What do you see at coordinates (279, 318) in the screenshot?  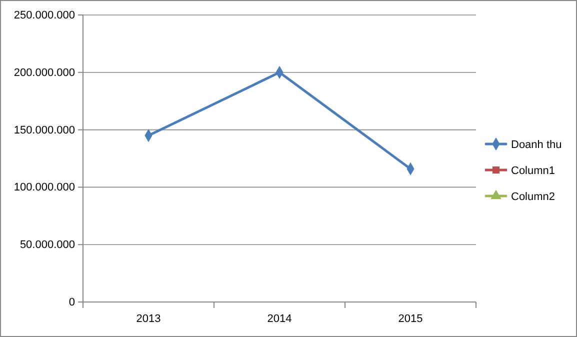 I see `x-tick-label: 2014` at bounding box center [279, 318].